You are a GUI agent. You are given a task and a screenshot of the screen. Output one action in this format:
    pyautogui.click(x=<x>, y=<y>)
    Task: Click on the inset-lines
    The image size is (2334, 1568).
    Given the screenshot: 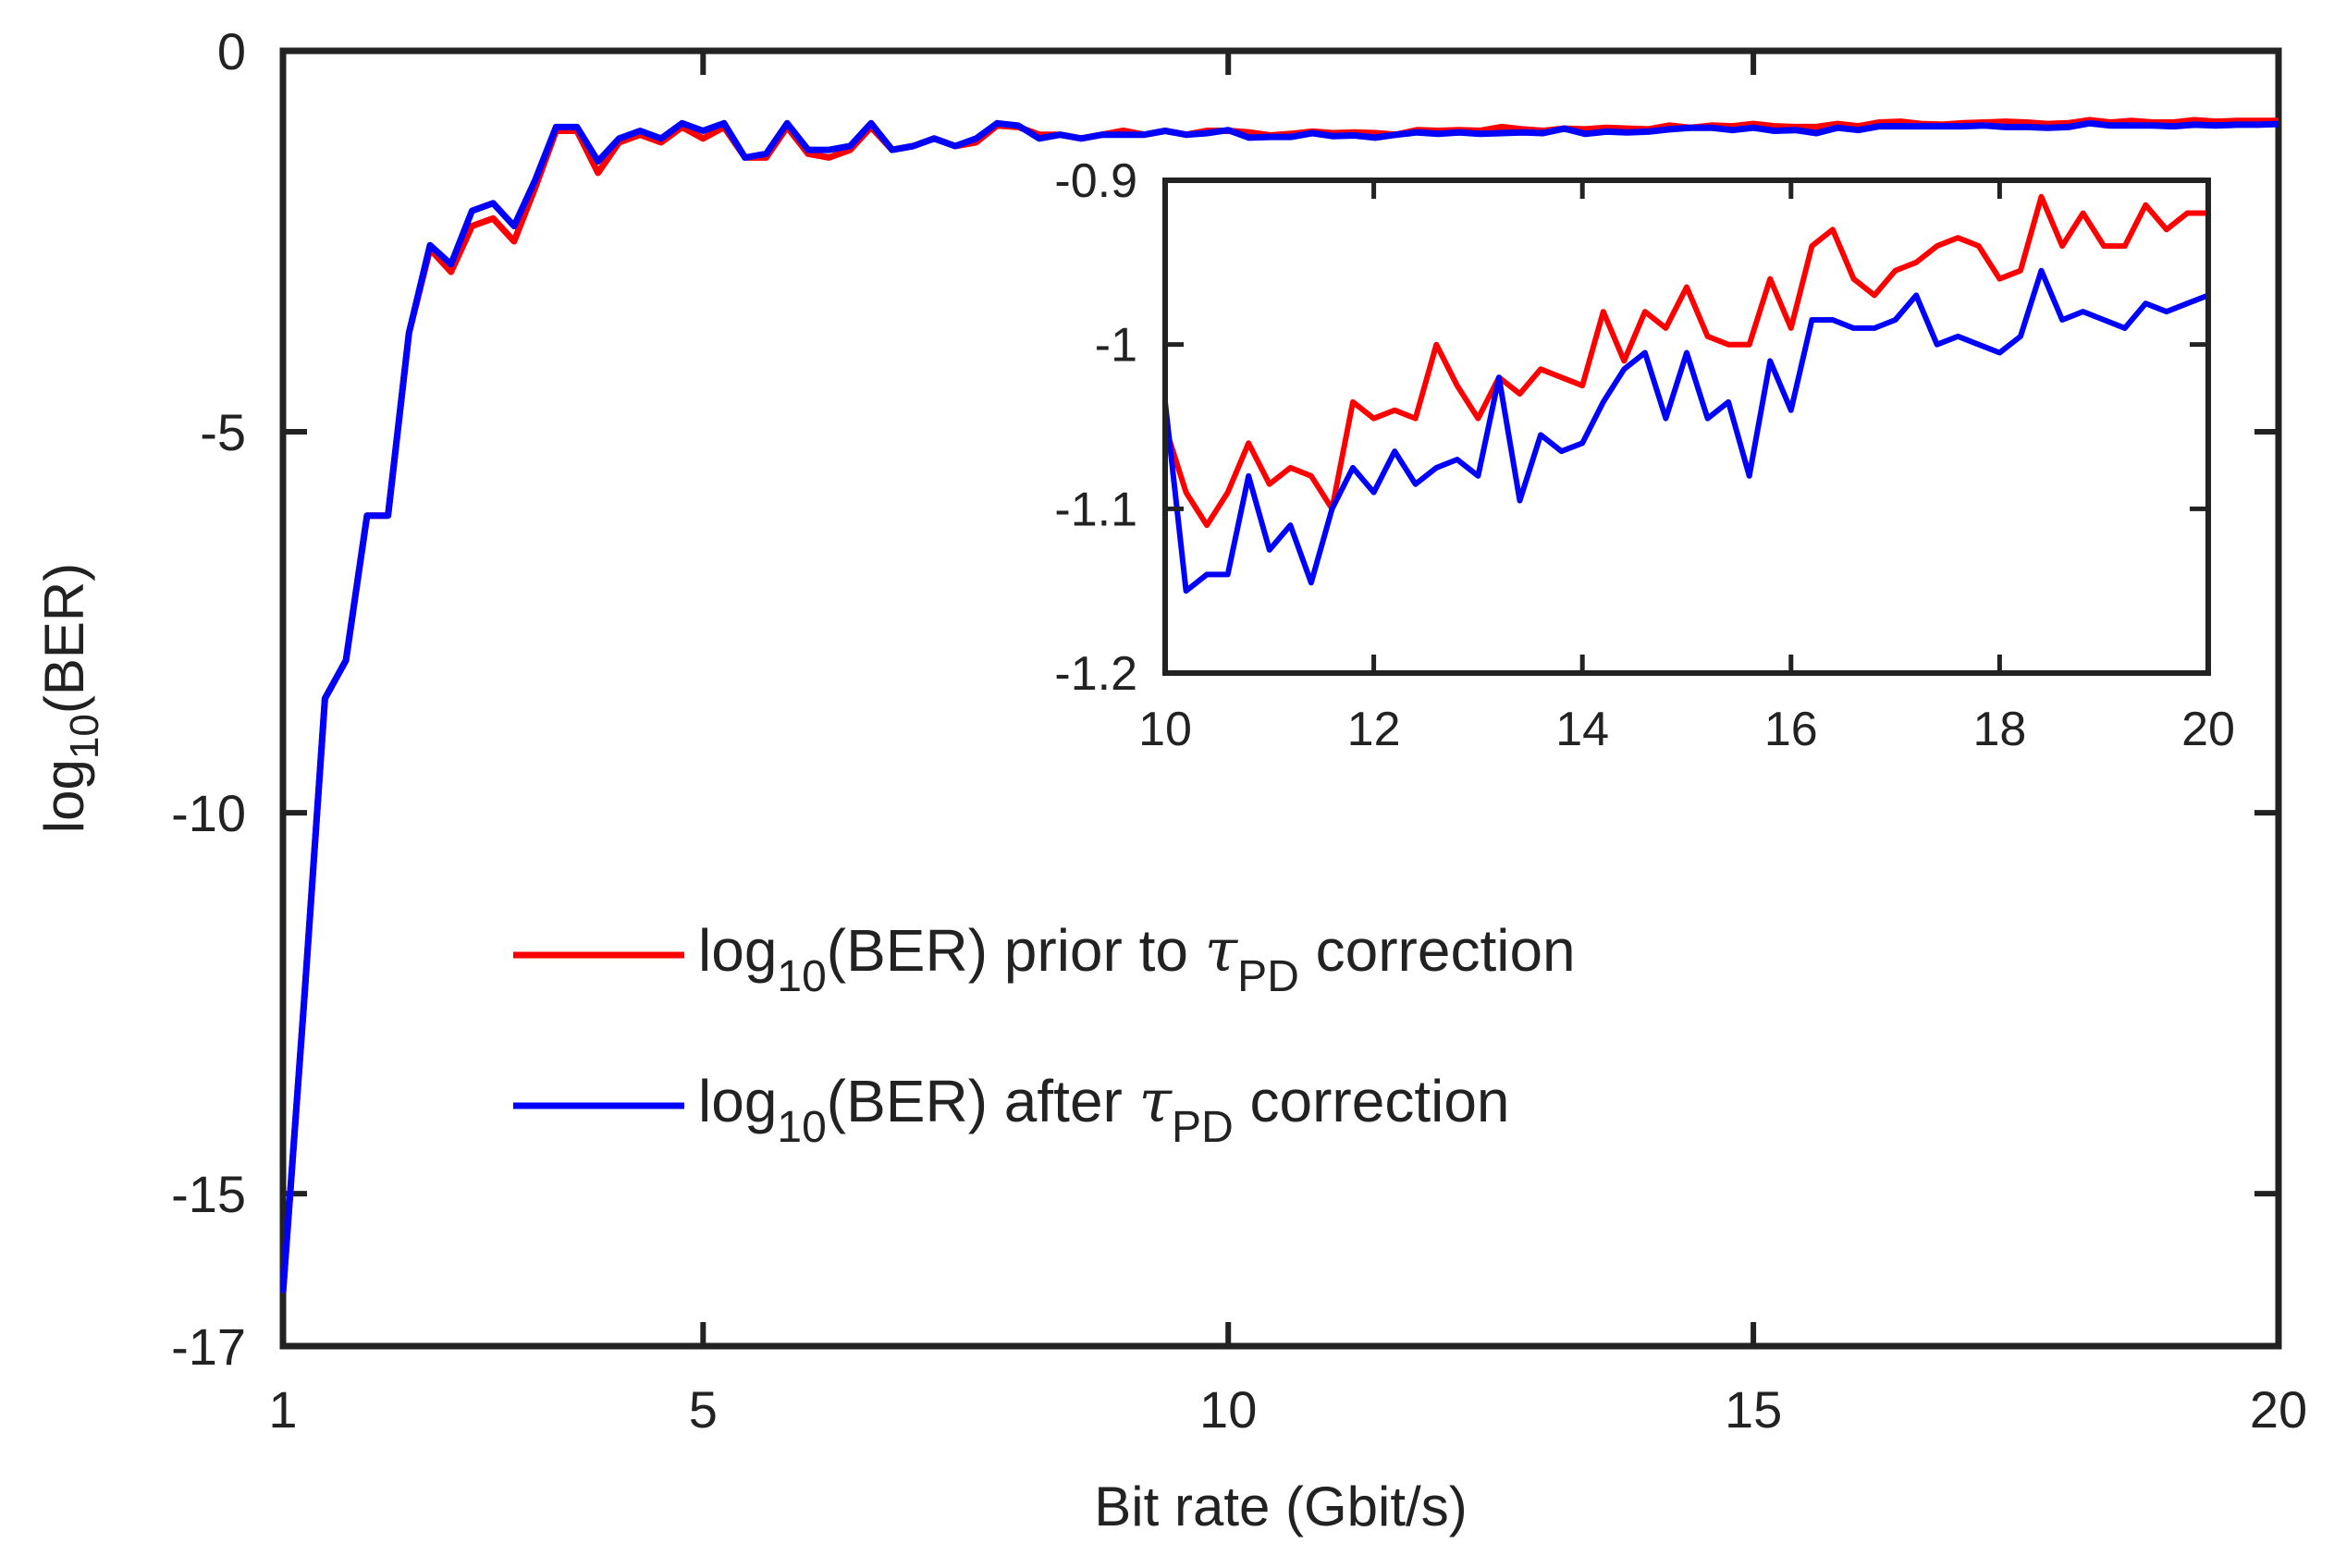 What is the action you would take?
    pyautogui.click(x=1686, y=394)
    